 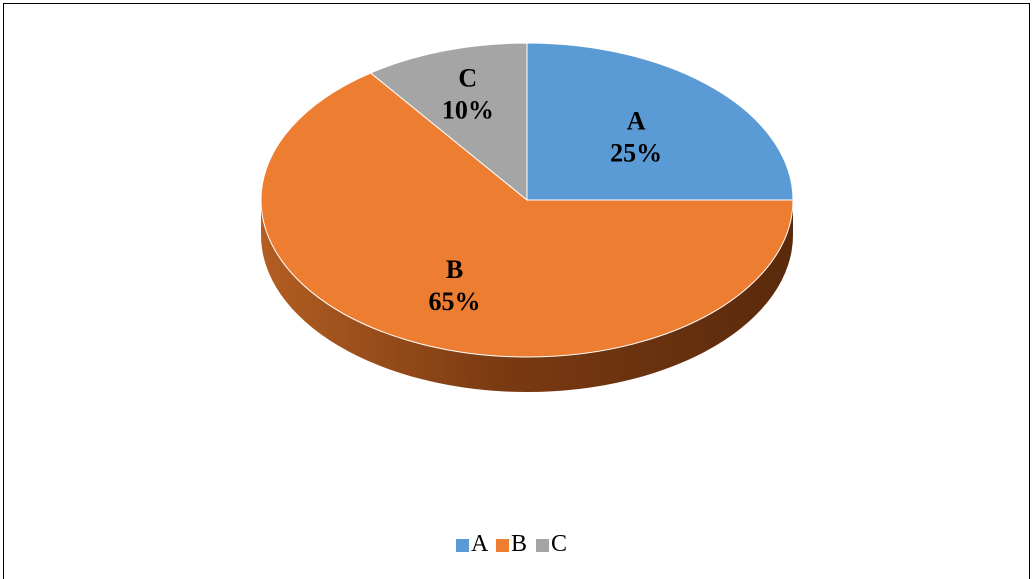 What do you see at coordinates (455, 301) in the screenshot?
I see `slice-label-b-value: 65%` at bounding box center [455, 301].